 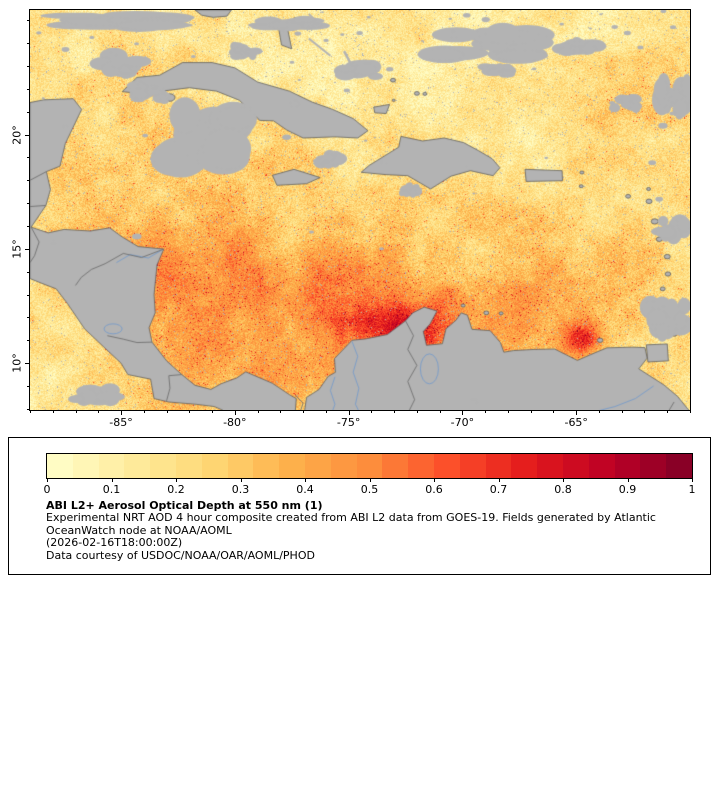 What do you see at coordinates (627, 489) in the screenshot?
I see `colorbar-tick-label: 0.9` at bounding box center [627, 489].